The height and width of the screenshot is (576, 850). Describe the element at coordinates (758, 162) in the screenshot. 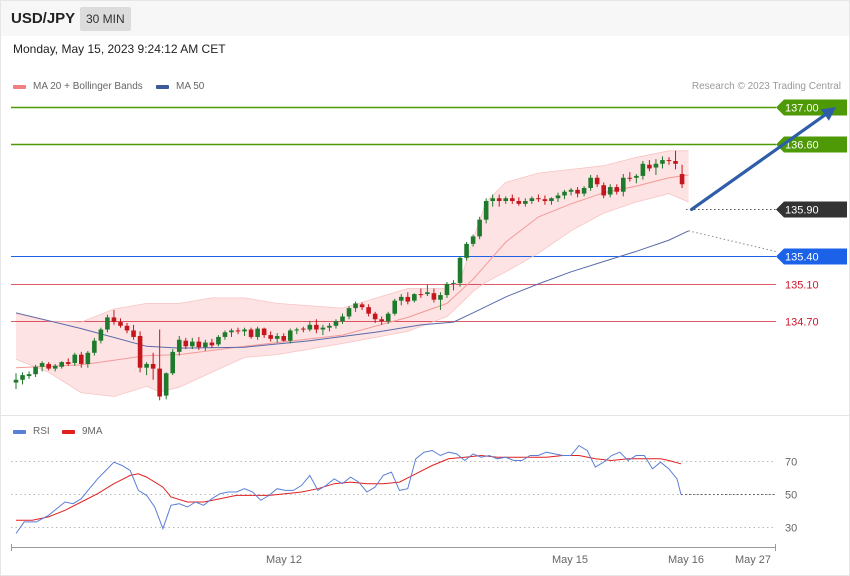

I see `projection-arrow-shaft` at that location.